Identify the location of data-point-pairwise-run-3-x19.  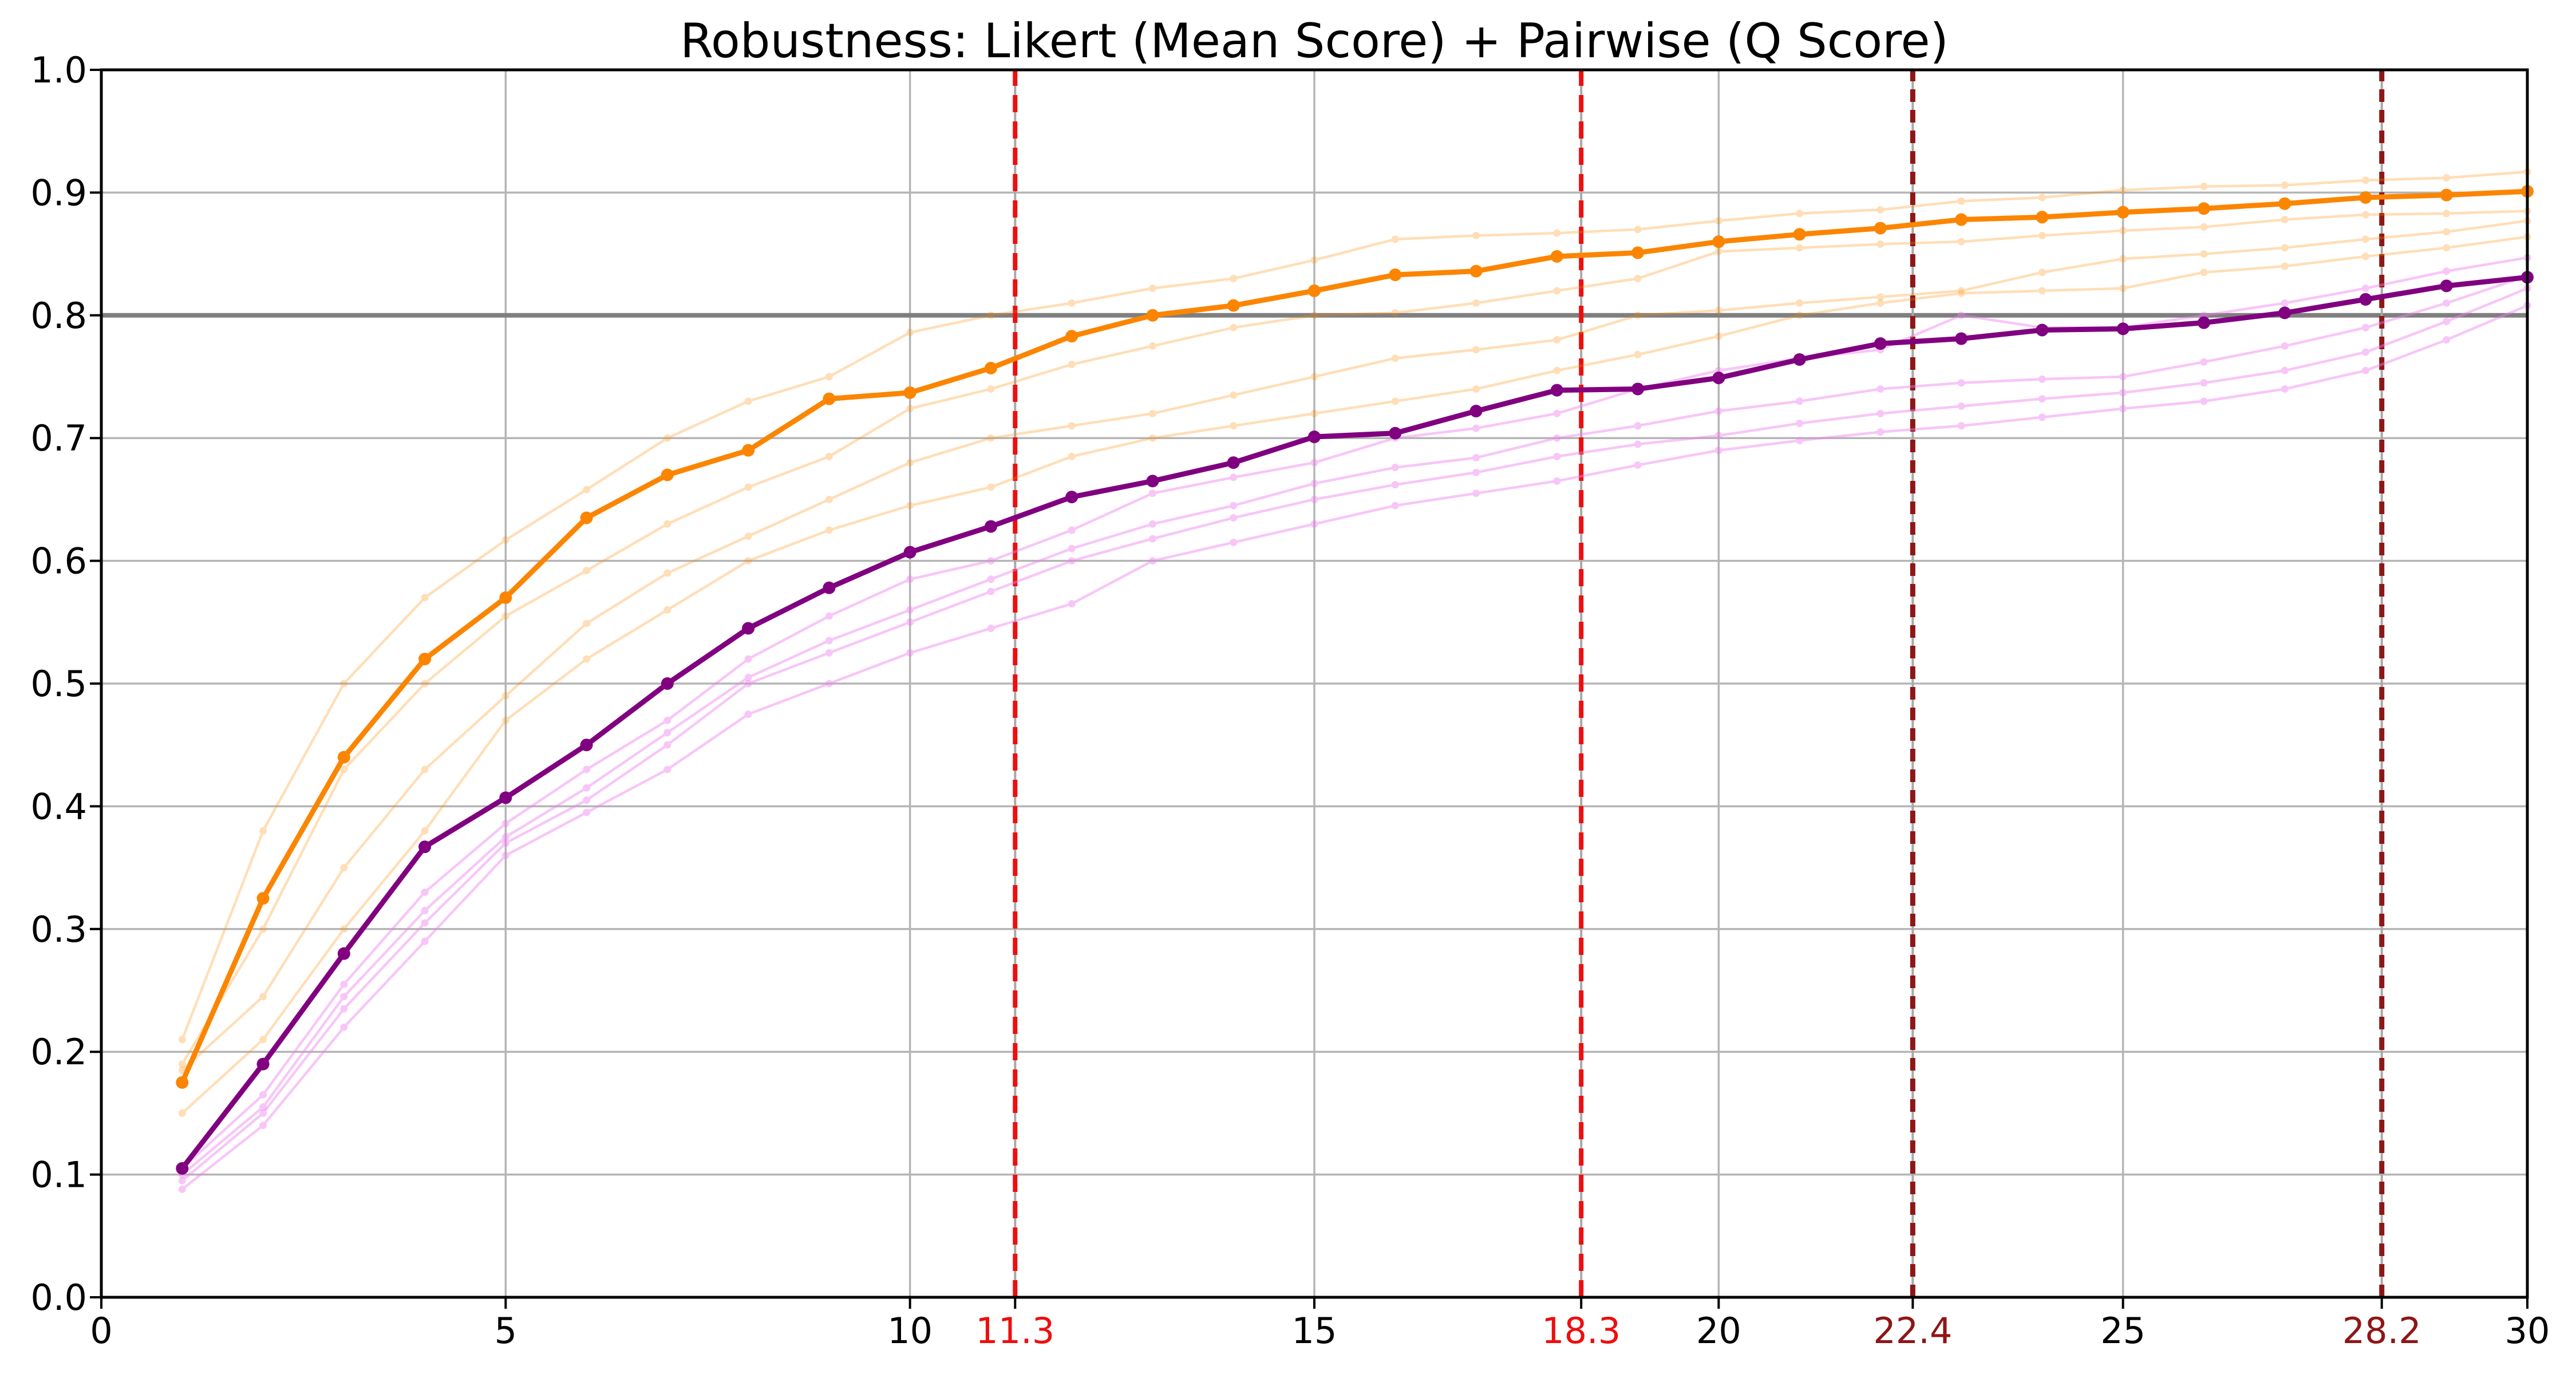
(1638, 444).